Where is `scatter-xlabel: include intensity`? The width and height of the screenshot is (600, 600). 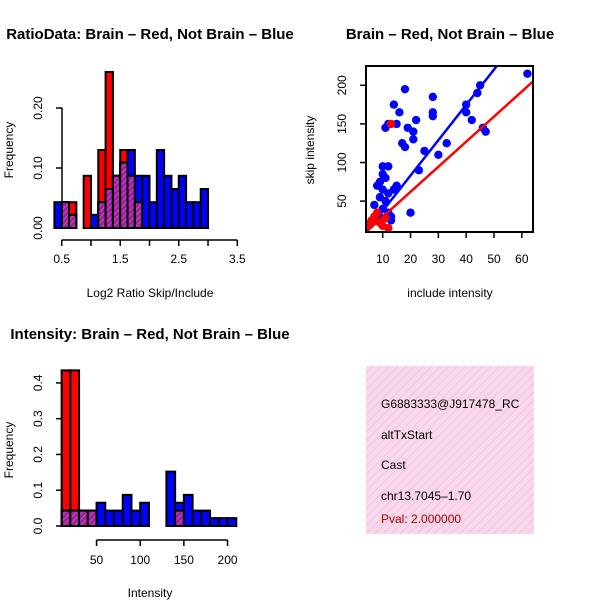
scatter-xlabel: include intensity is located at coordinates (449, 293).